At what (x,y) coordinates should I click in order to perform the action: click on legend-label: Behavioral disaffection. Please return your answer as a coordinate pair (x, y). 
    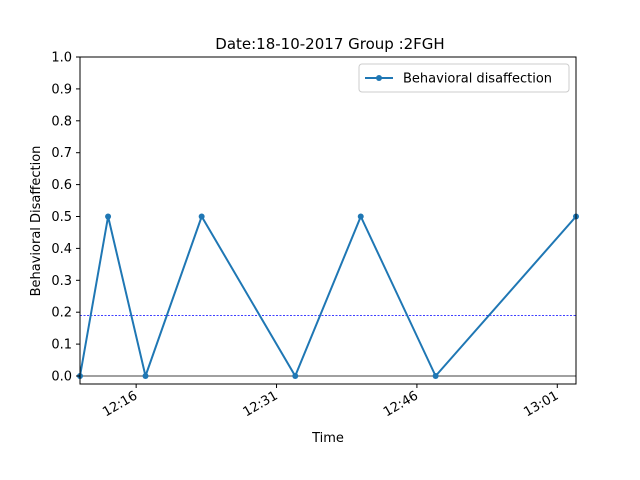
    Looking at the image, I should click on (477, 79).